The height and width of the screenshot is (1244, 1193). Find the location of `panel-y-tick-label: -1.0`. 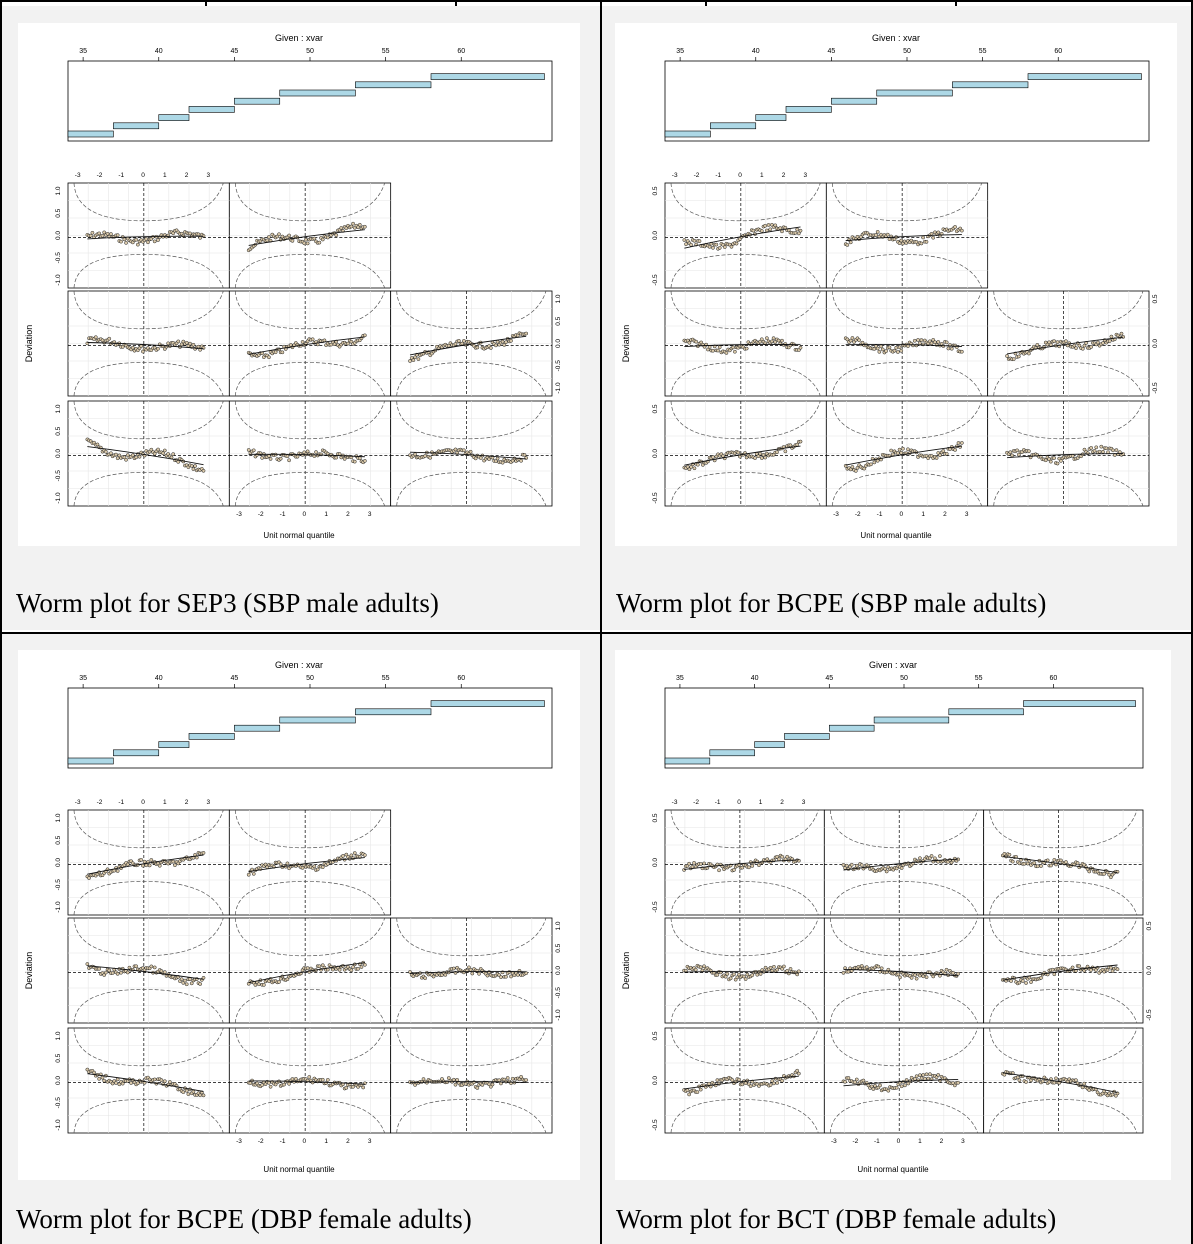

panel-y-tick-label: -1.0 is located at coordinates (58, 907).